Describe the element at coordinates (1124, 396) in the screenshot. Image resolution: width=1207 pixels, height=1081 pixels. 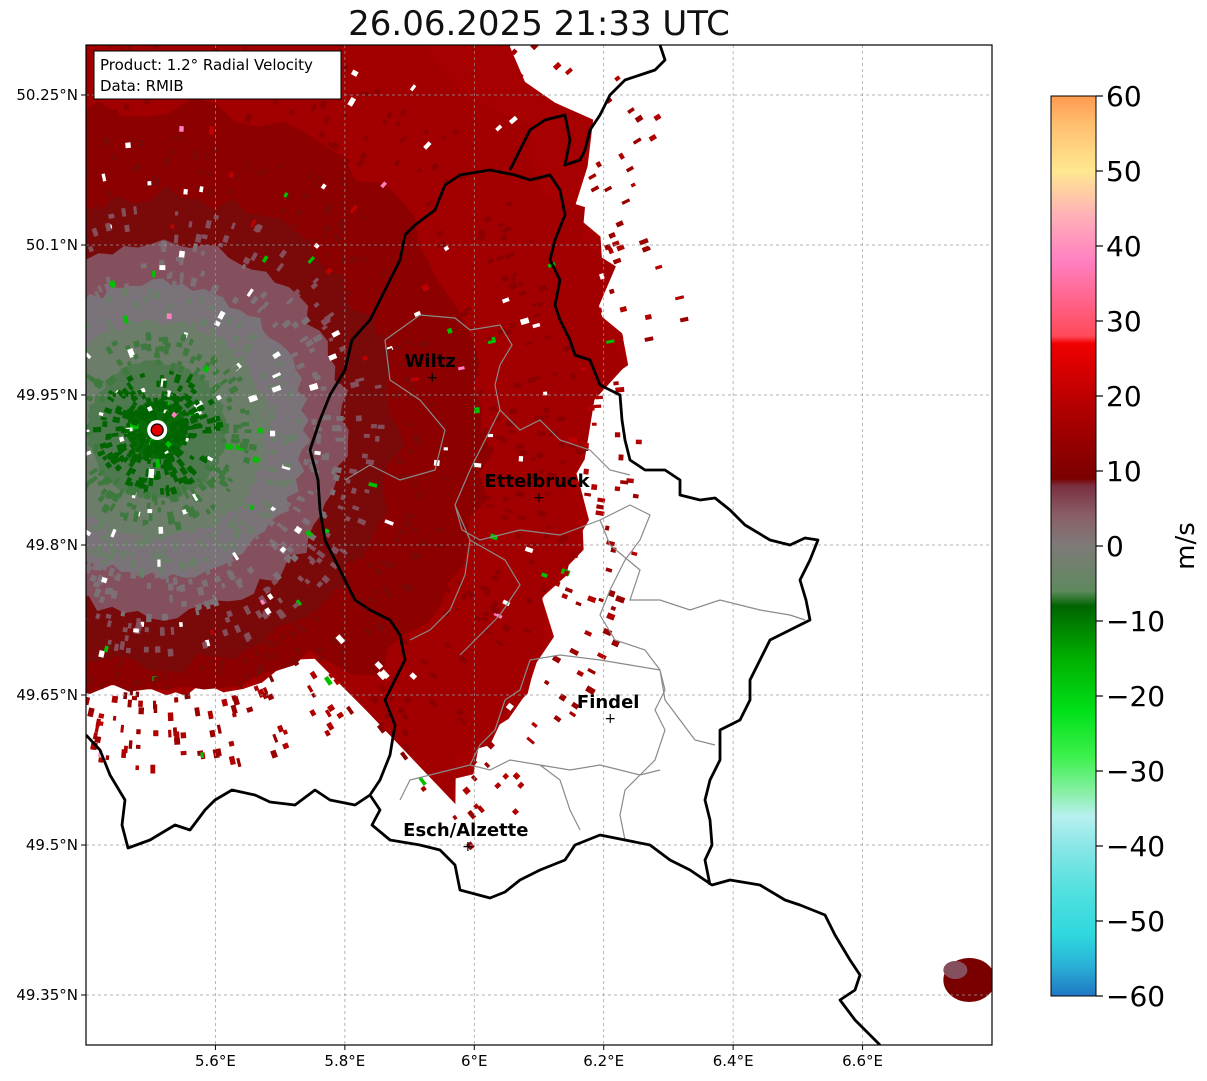
I see `colorbar-tick-label: 20` at that location.